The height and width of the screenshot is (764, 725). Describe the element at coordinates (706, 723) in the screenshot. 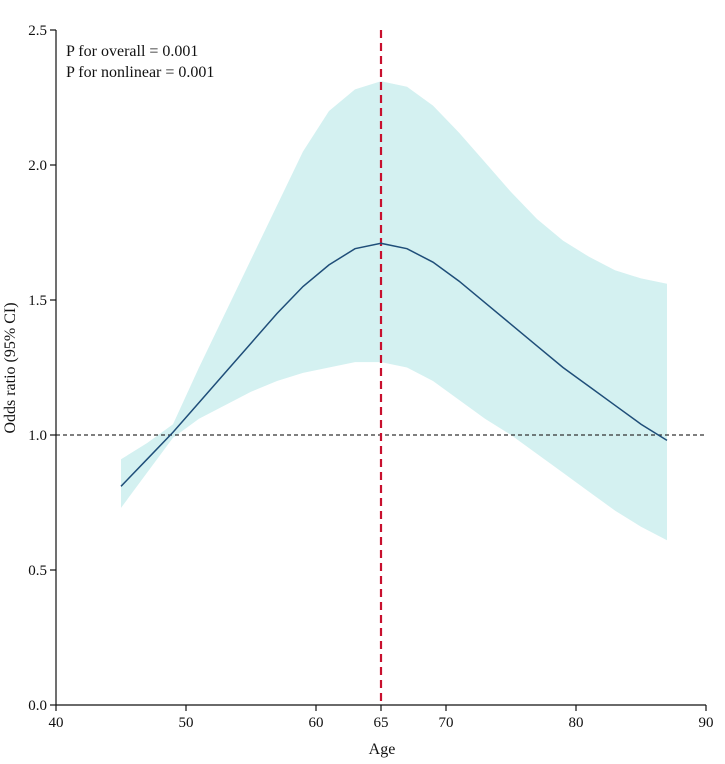

I see `x-tick-label: 90` at that location.